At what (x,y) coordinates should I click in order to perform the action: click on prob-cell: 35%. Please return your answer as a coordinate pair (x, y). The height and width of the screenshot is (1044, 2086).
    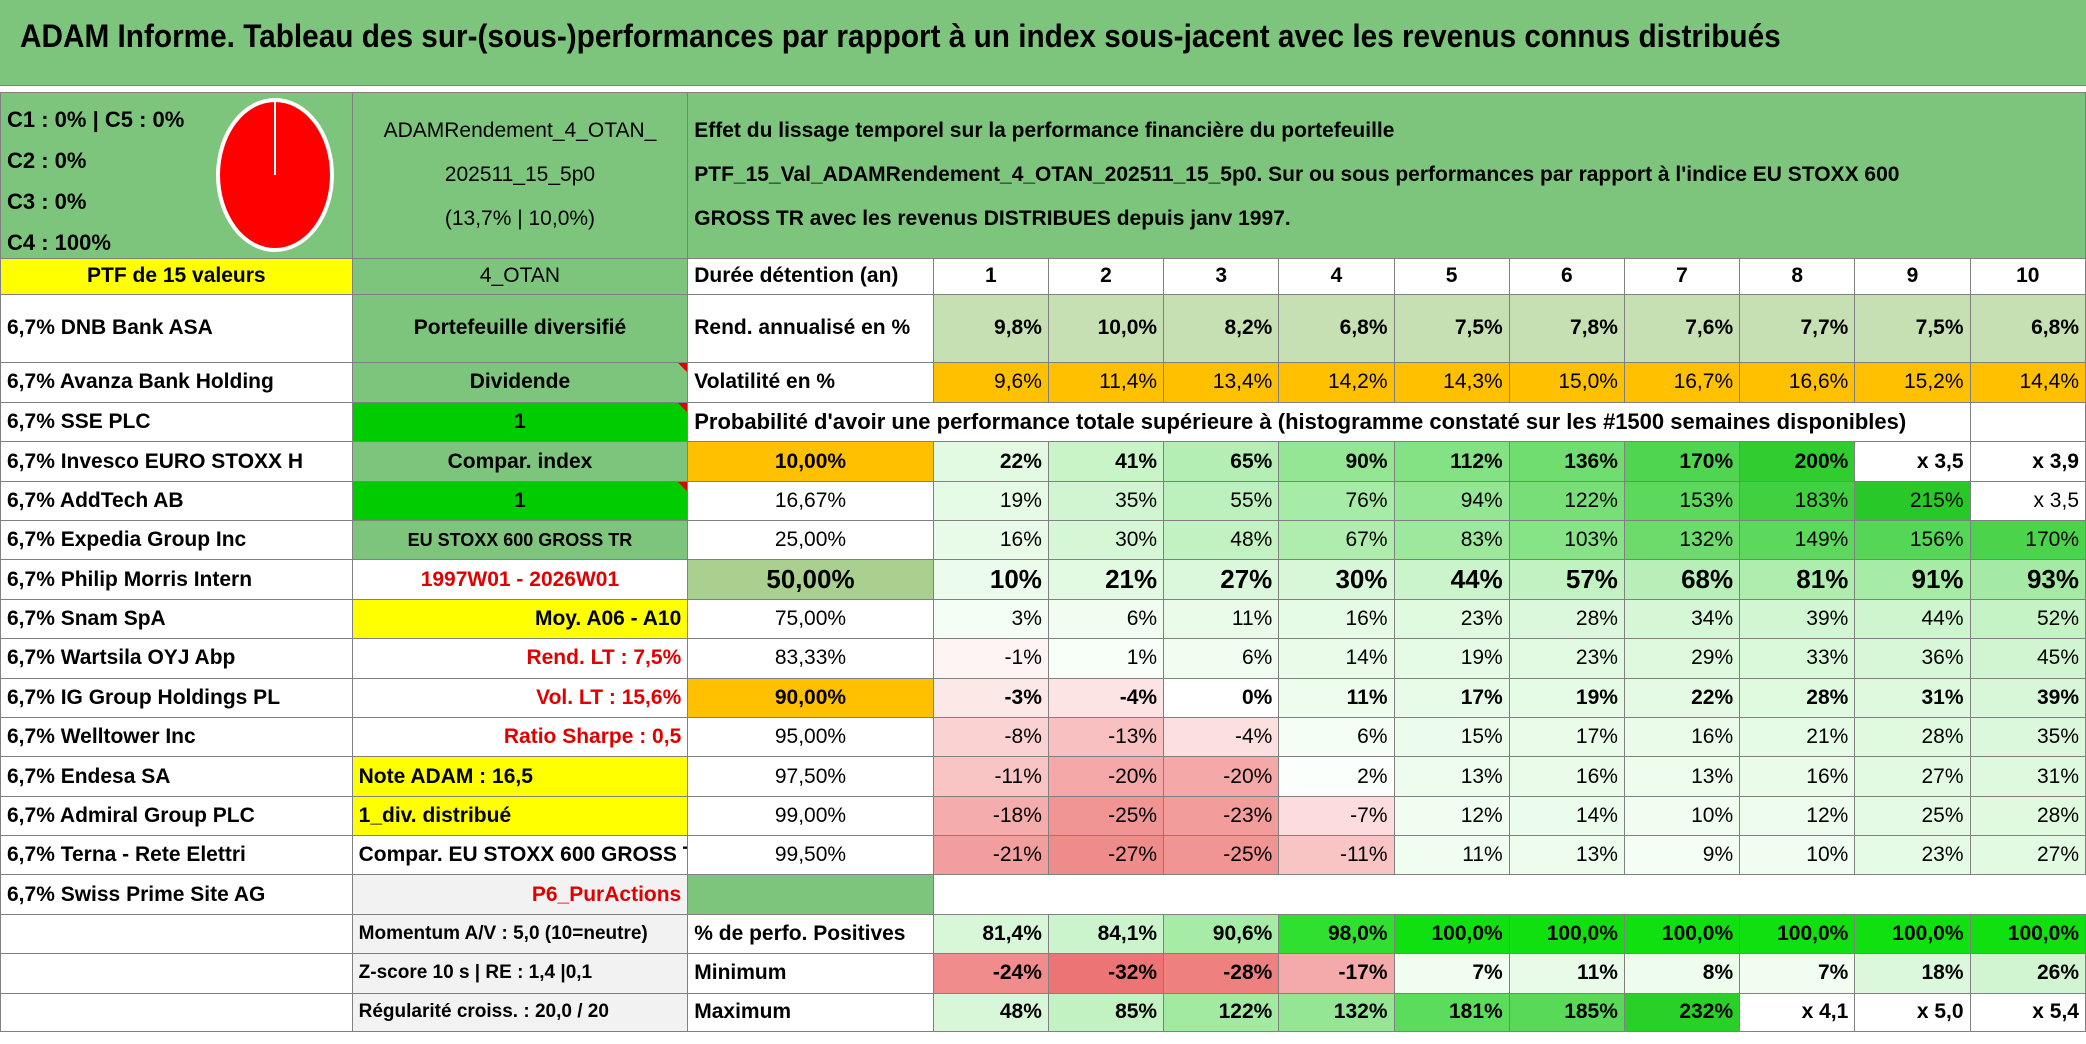
    Looking at the image, I should click on (1106, 501).